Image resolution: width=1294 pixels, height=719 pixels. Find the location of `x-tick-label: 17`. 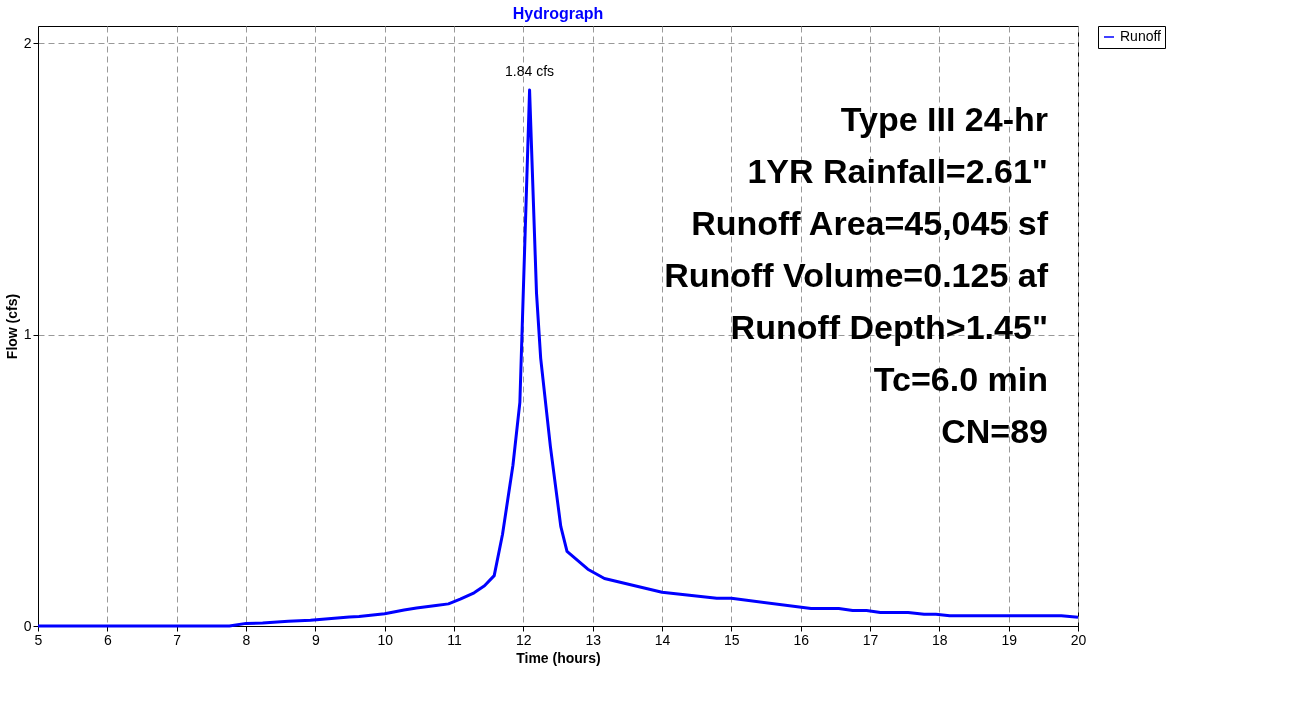

x-tick-label: 17 is located at coordinates (870, 639).